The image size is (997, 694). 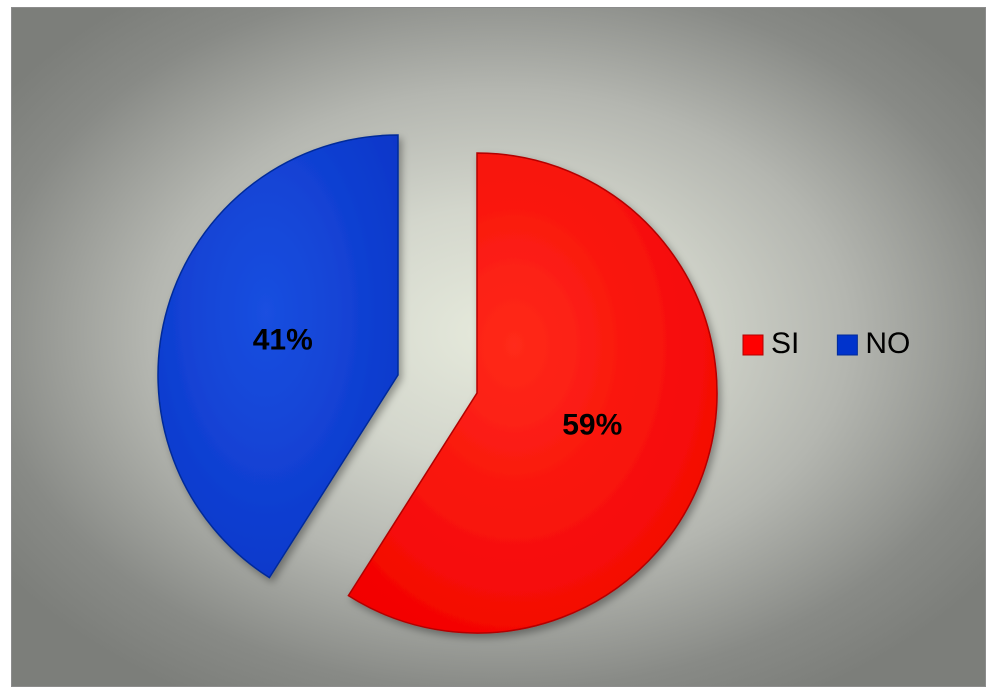 I want to click on legend-item-no: NO, so click(x=873, y=343).